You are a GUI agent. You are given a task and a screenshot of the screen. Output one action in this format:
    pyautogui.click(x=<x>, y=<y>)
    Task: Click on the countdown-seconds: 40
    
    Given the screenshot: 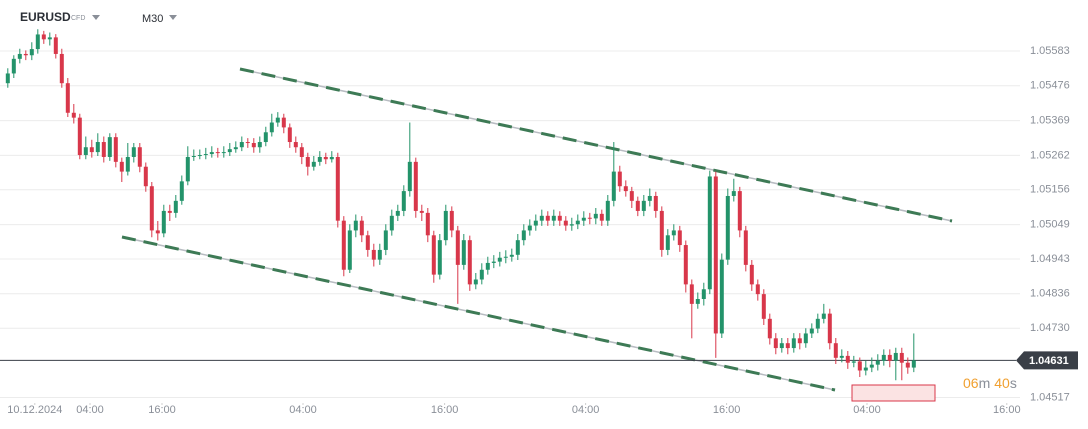 What is the action you would take?
    pyautogui.click(x=1002, y=383)
    